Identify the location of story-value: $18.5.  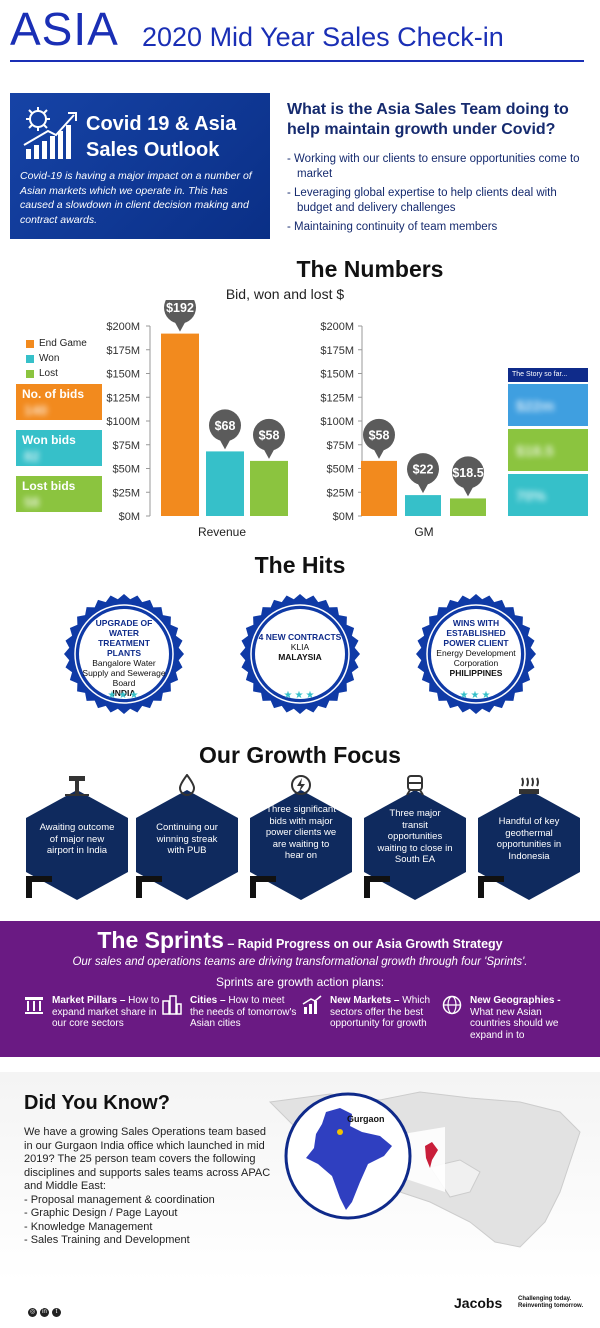
(535, 451).